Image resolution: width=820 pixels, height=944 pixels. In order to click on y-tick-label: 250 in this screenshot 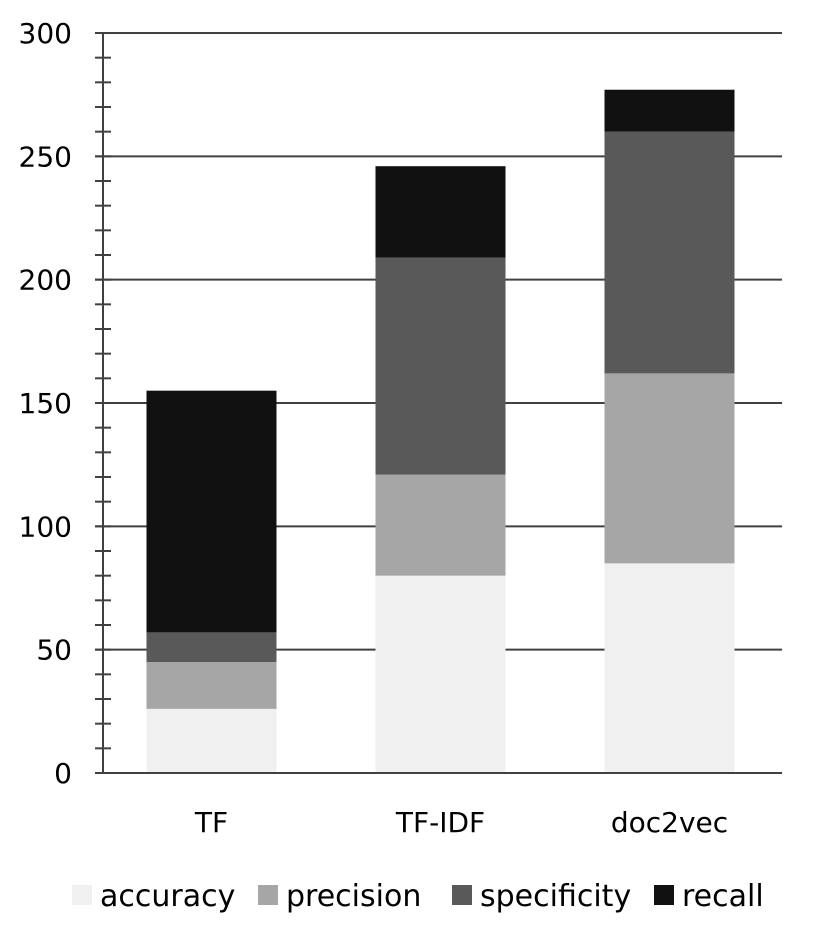, I will do `click(45, 156)`.